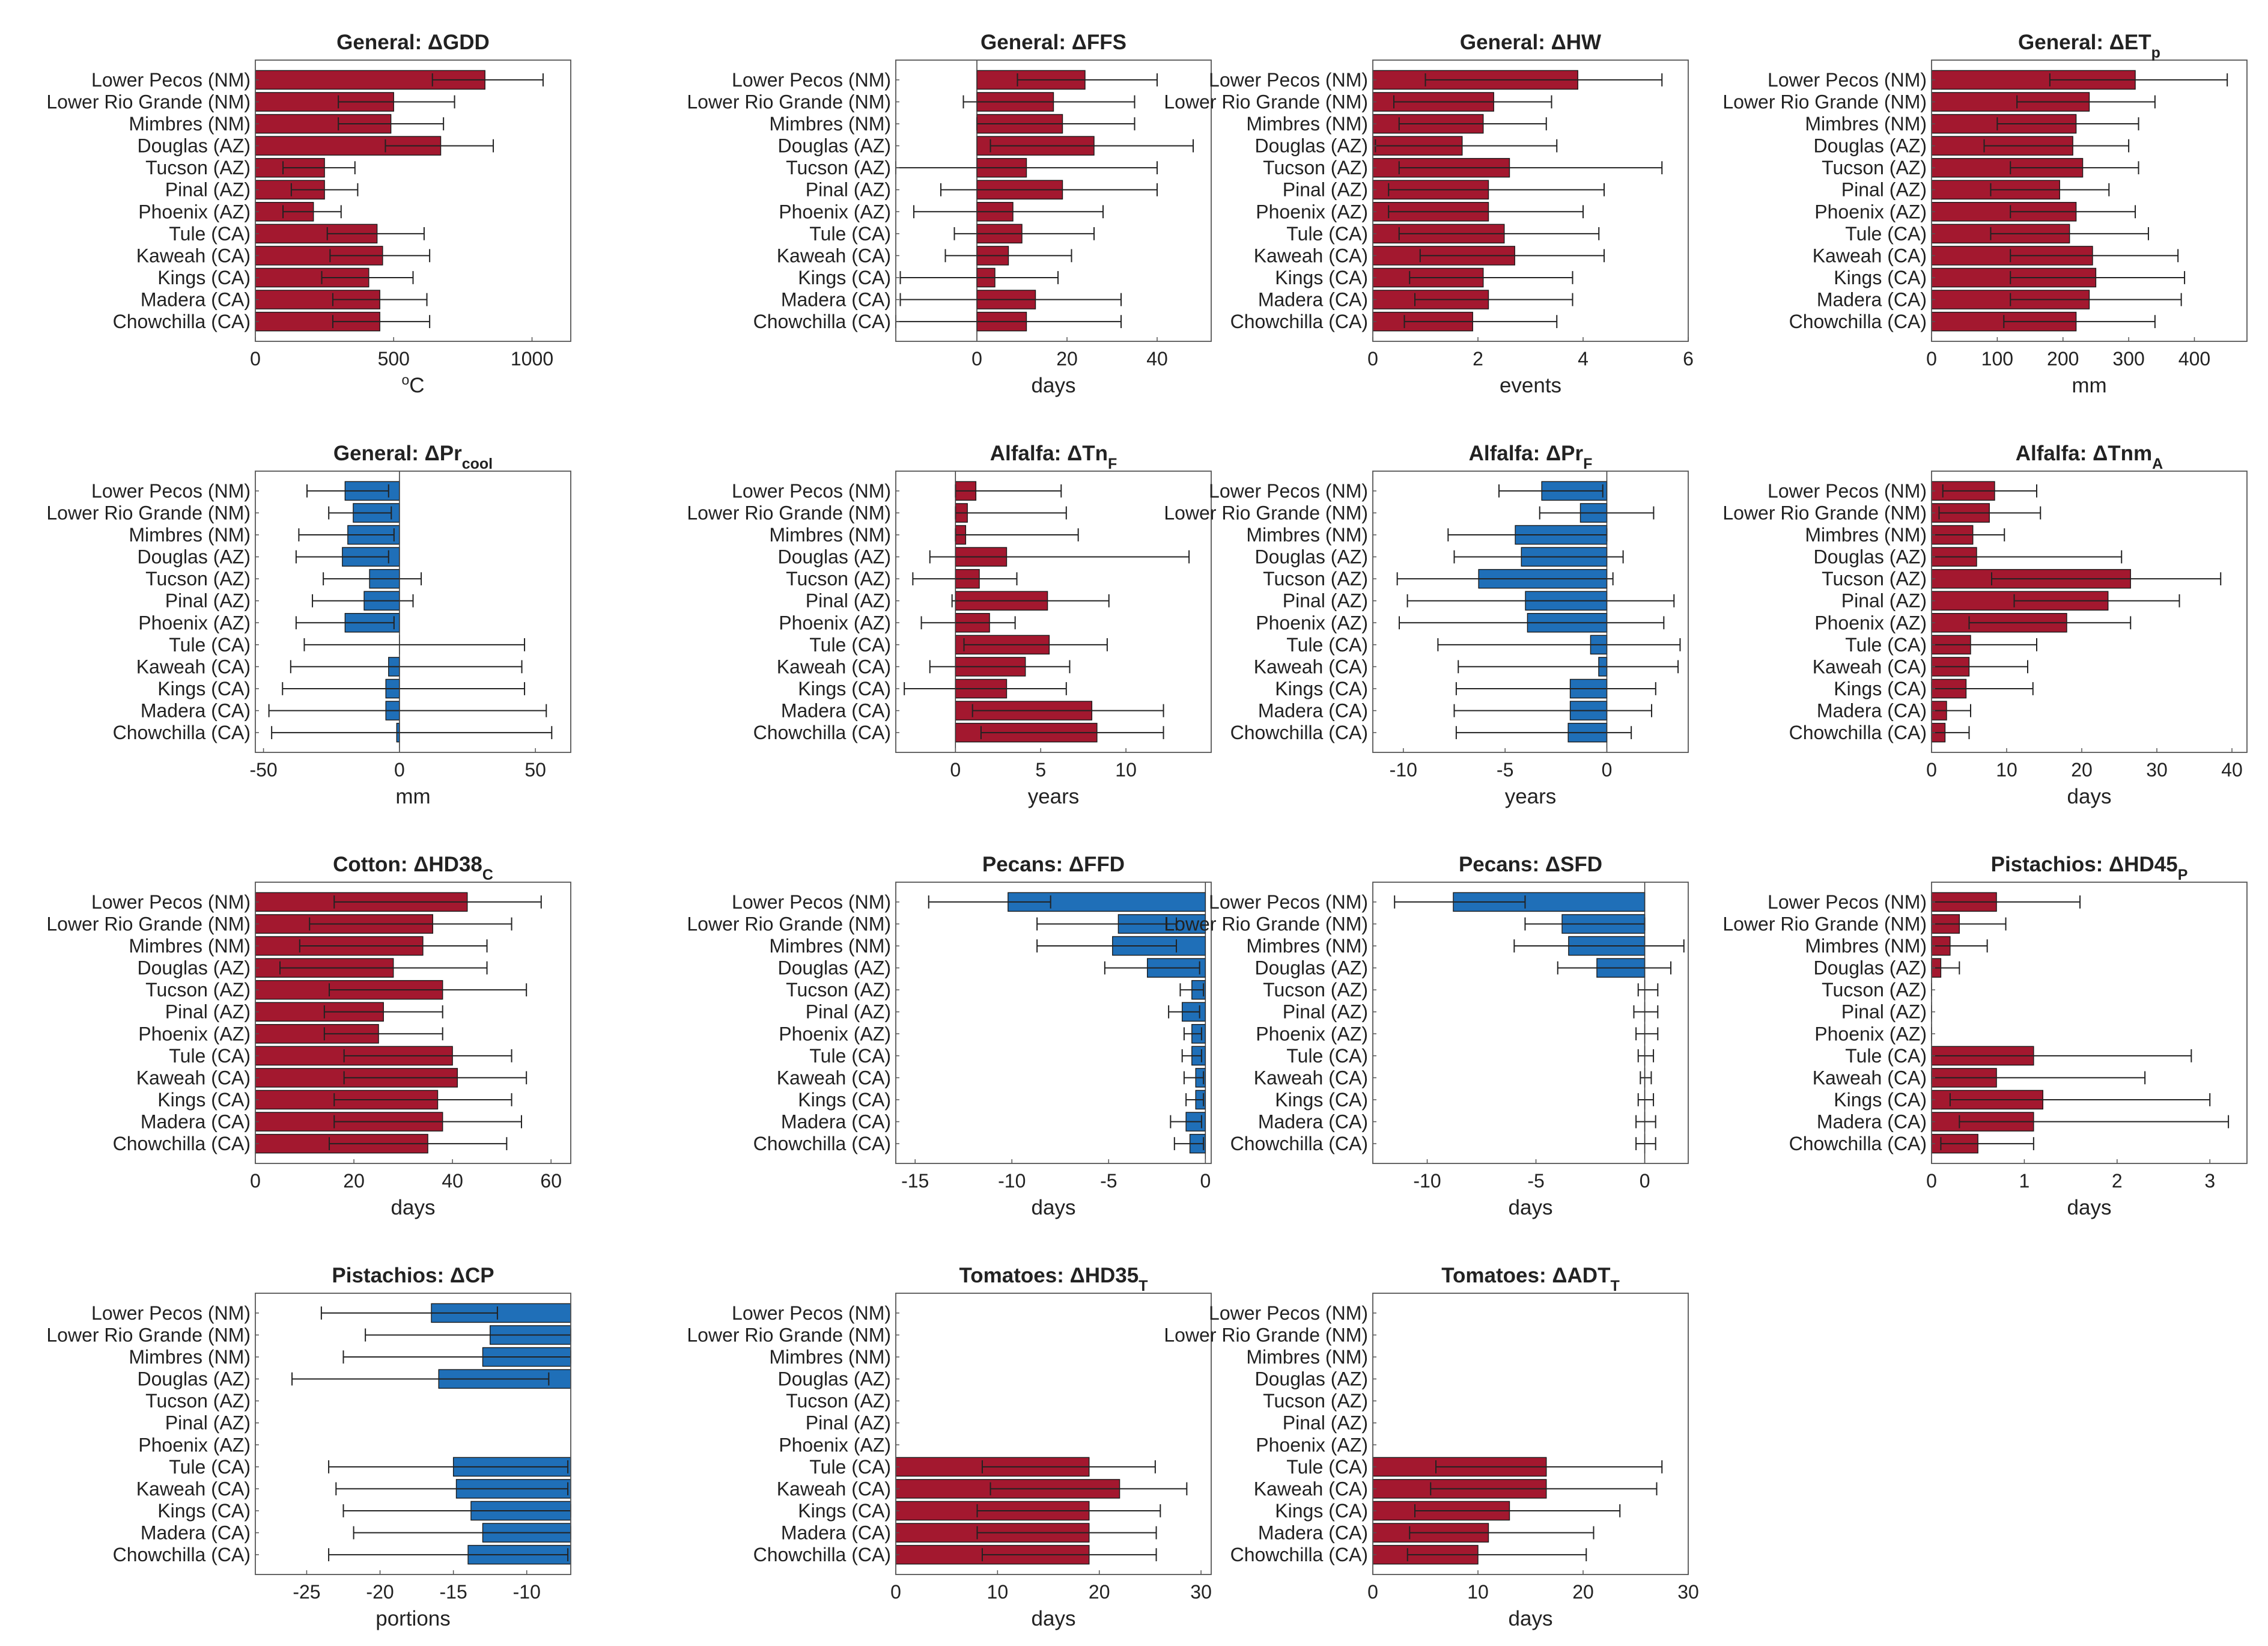 This screenshot has height=1646, width=2268. Describe the element at coordinates (1587, 464) in the screenshot. I see `chart-title-subscript: F` at that location.